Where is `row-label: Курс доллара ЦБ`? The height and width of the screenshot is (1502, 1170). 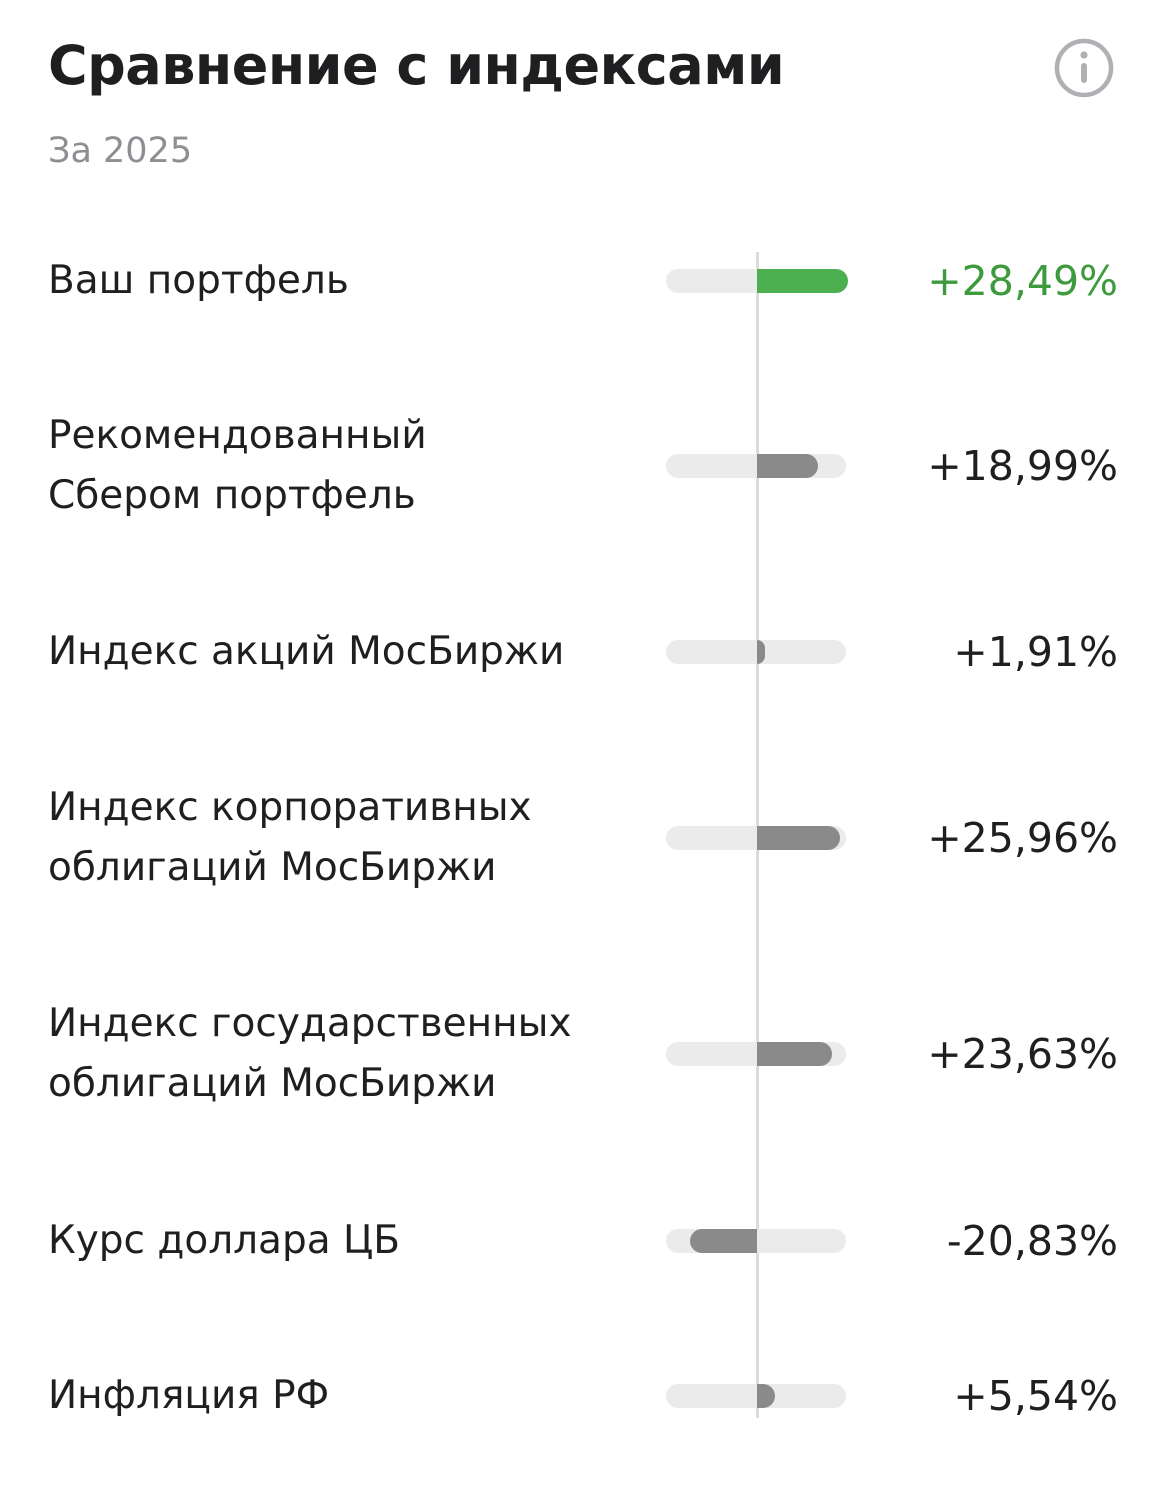
row-label: Курс доллара ЦБ is located at coordinates (224, 1240).